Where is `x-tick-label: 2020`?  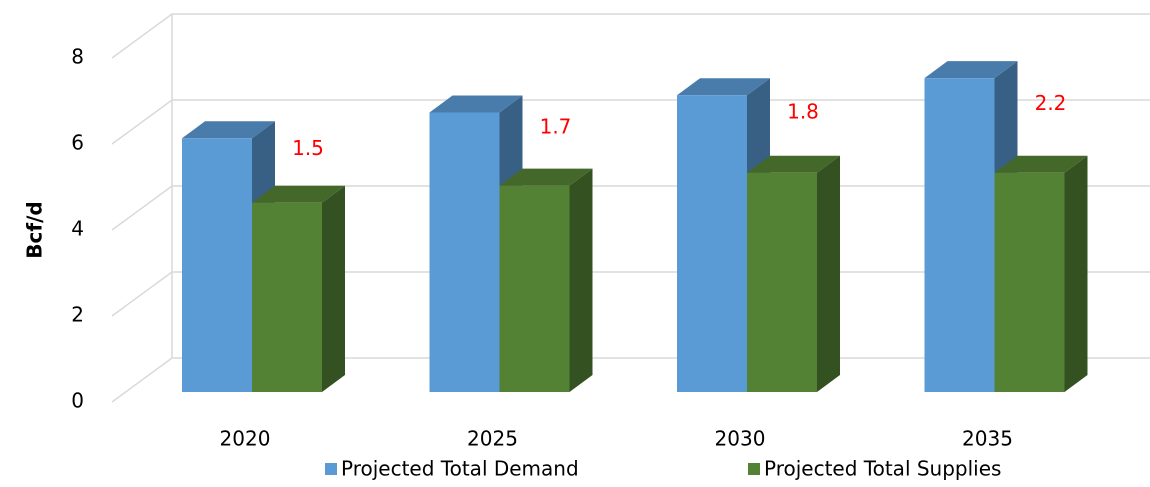 x-tick-label: 2020 is located at coordinates (245, 439).